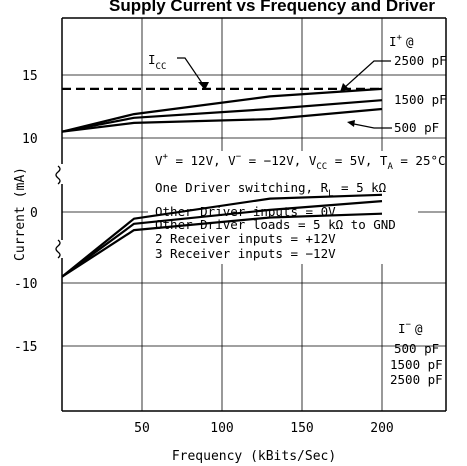 Image resolution: width=467 pixels, height=466 pixels. I want to click on y-axis-label: Current (mA), so click(20, 214).